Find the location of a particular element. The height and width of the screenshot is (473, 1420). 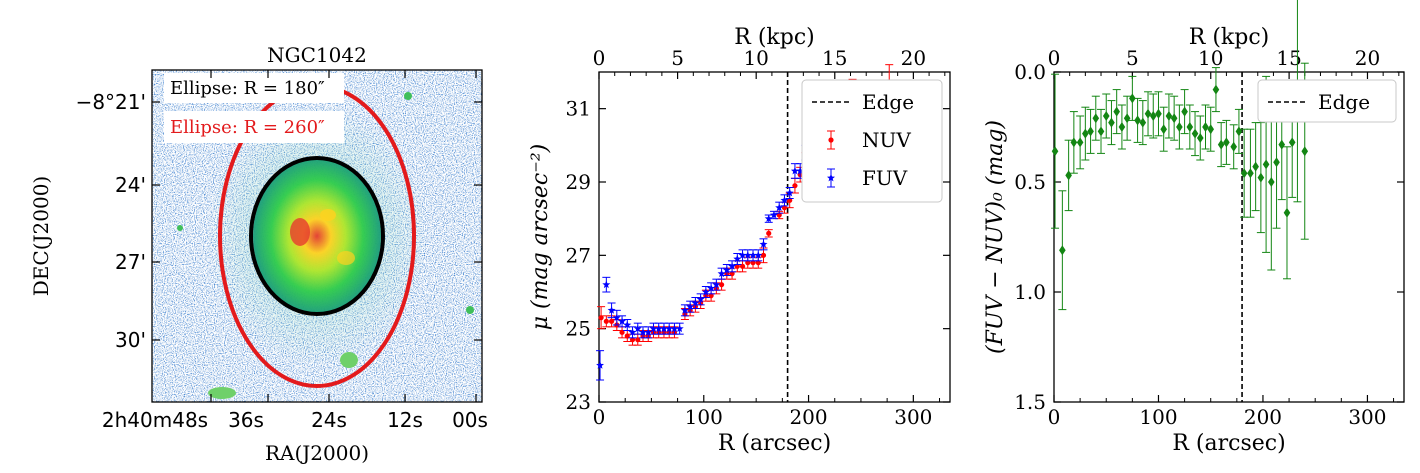

series-fuv-nuv is located at coordinates (1180, 155).